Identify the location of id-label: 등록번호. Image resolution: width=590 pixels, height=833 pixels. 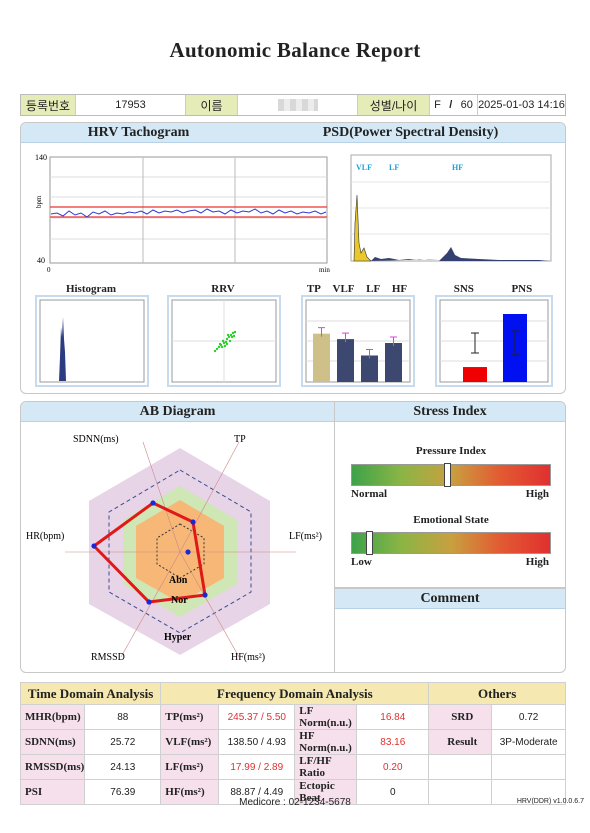
(48, 105).